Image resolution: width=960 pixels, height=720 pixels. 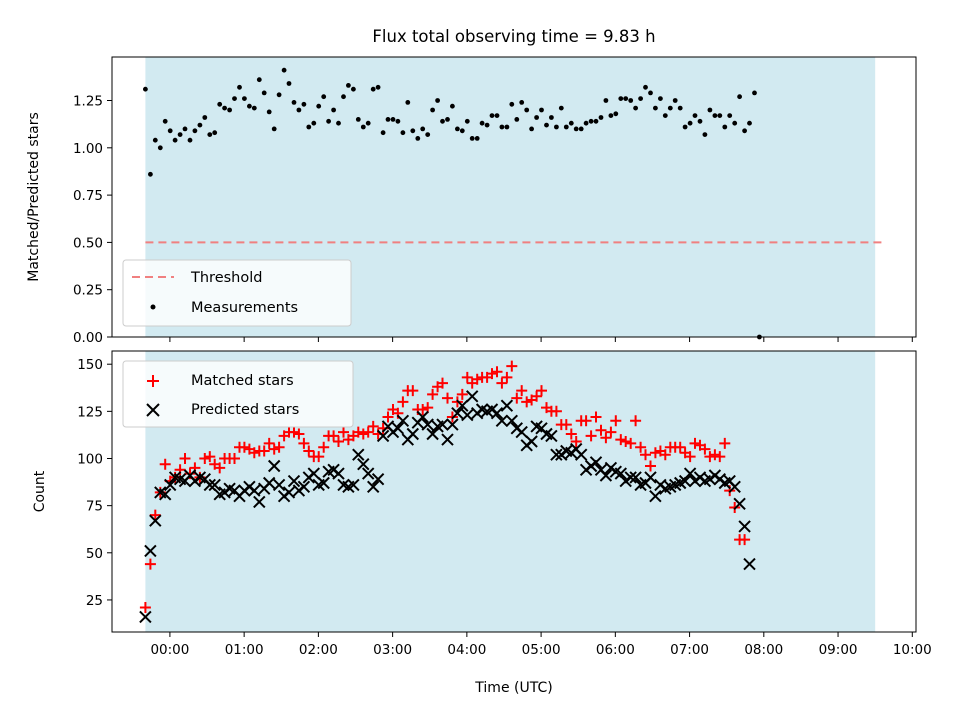 I want to click on legend-threshold-label: Threshold, so click(x=226, y=278).